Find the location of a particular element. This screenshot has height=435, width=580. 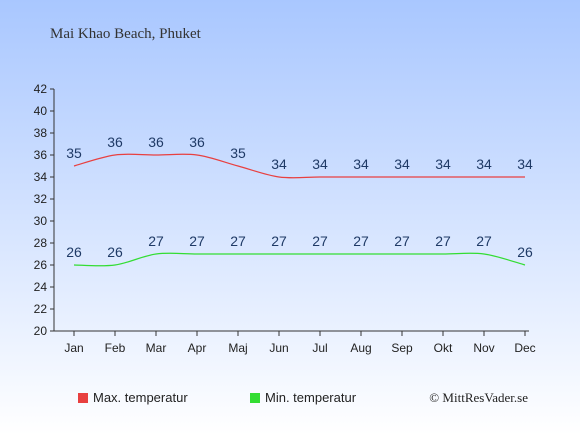

x-tick-label: Jun is located at coordinates (278, 348).